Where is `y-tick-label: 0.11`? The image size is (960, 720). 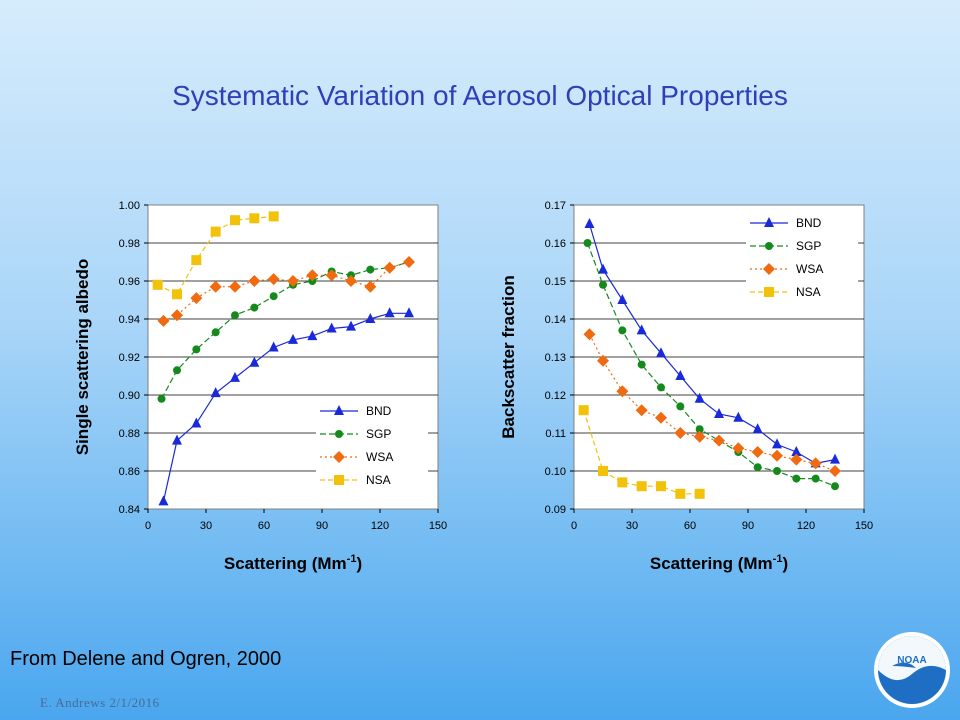 y-tick-label: 0.11 is located at coordinates (555, 434).